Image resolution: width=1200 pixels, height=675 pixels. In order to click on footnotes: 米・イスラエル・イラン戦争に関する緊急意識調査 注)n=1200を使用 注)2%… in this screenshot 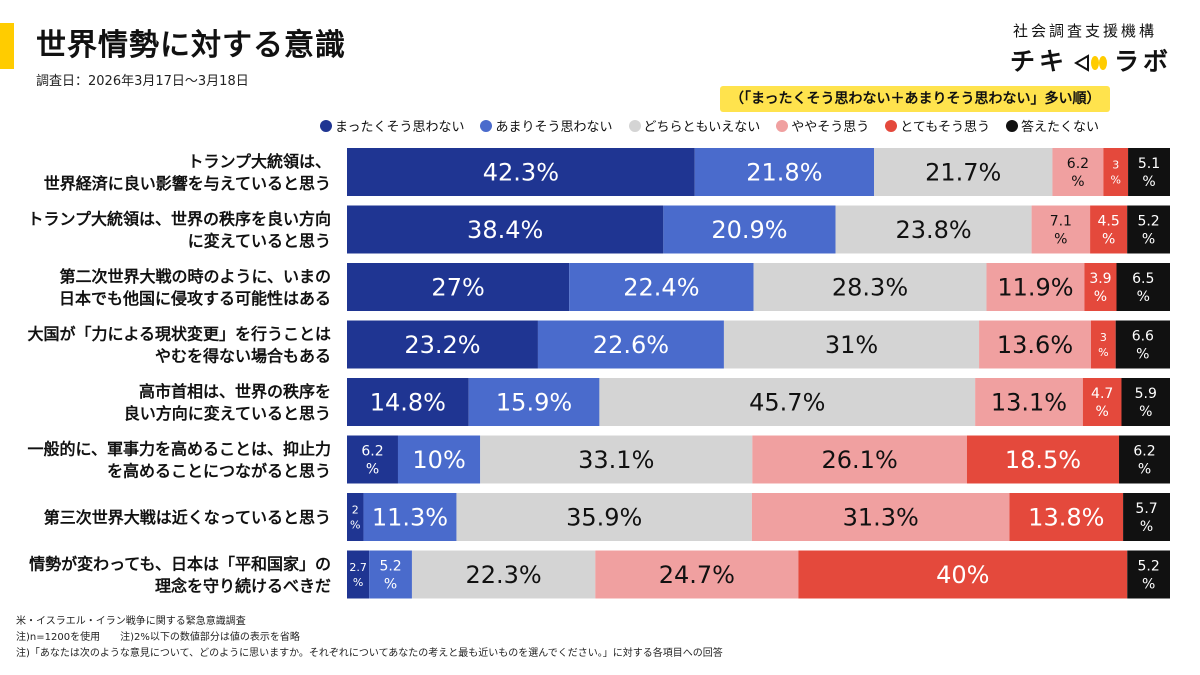, I will do `click(369, 638)`.